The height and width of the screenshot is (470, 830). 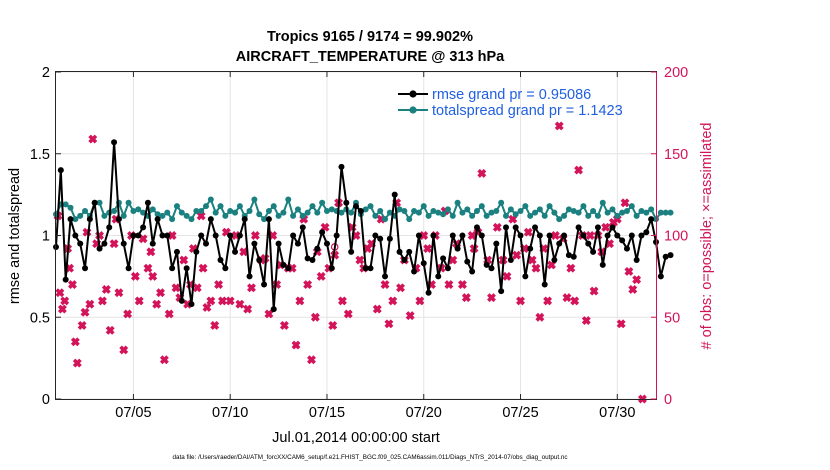 What do you see at coordinates (356, 438) in the screenshot?
I see `x-axis-label: Jul.01,2014 00:00:00 start` at bounding box center [356, 438].